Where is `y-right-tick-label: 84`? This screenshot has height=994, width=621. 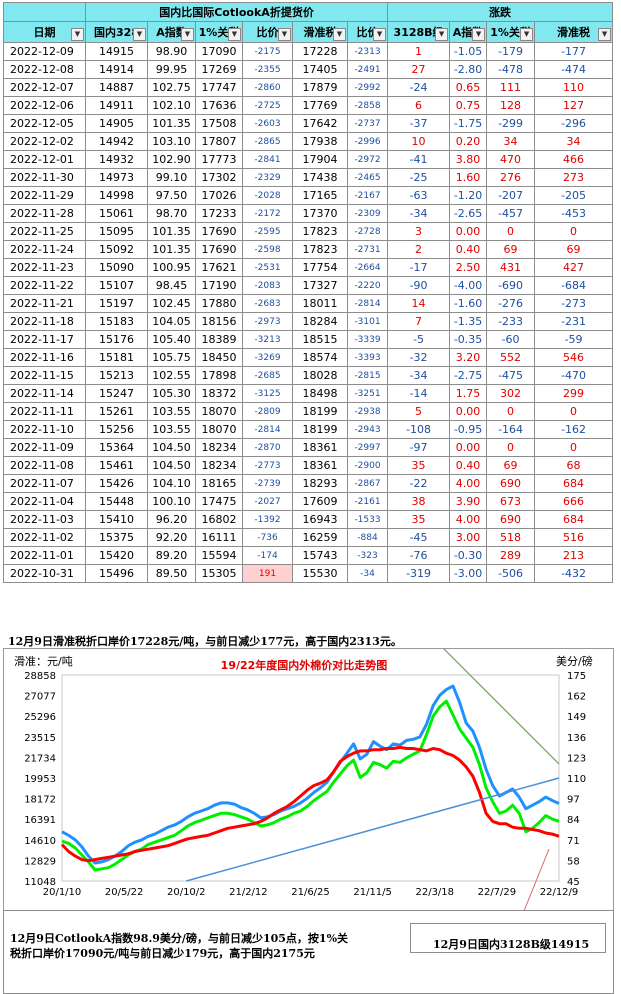 y-right-tick-label: 84 is located at coordinates (573, 820).